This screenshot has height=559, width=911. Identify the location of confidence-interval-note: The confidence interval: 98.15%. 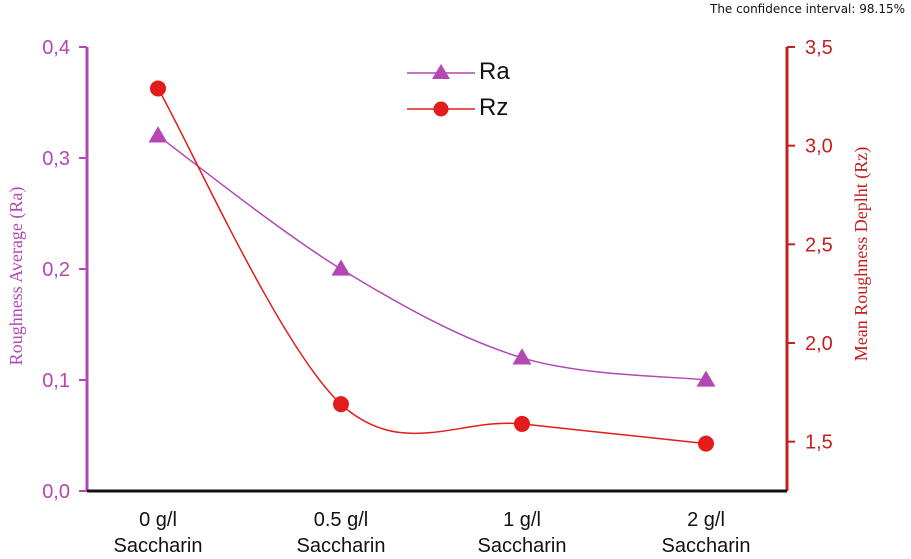
(807, 9).